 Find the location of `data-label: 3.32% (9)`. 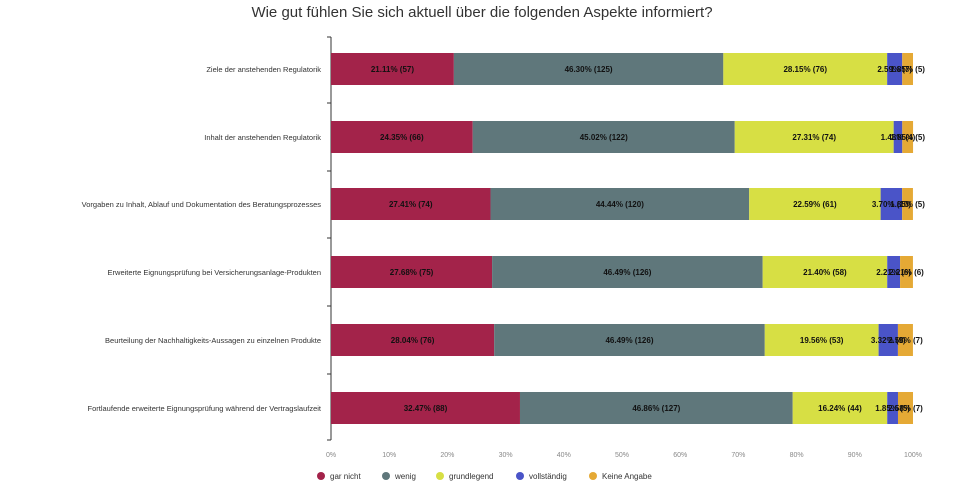

data-label: 3.32% (9) is located at coordinates (888, 340).